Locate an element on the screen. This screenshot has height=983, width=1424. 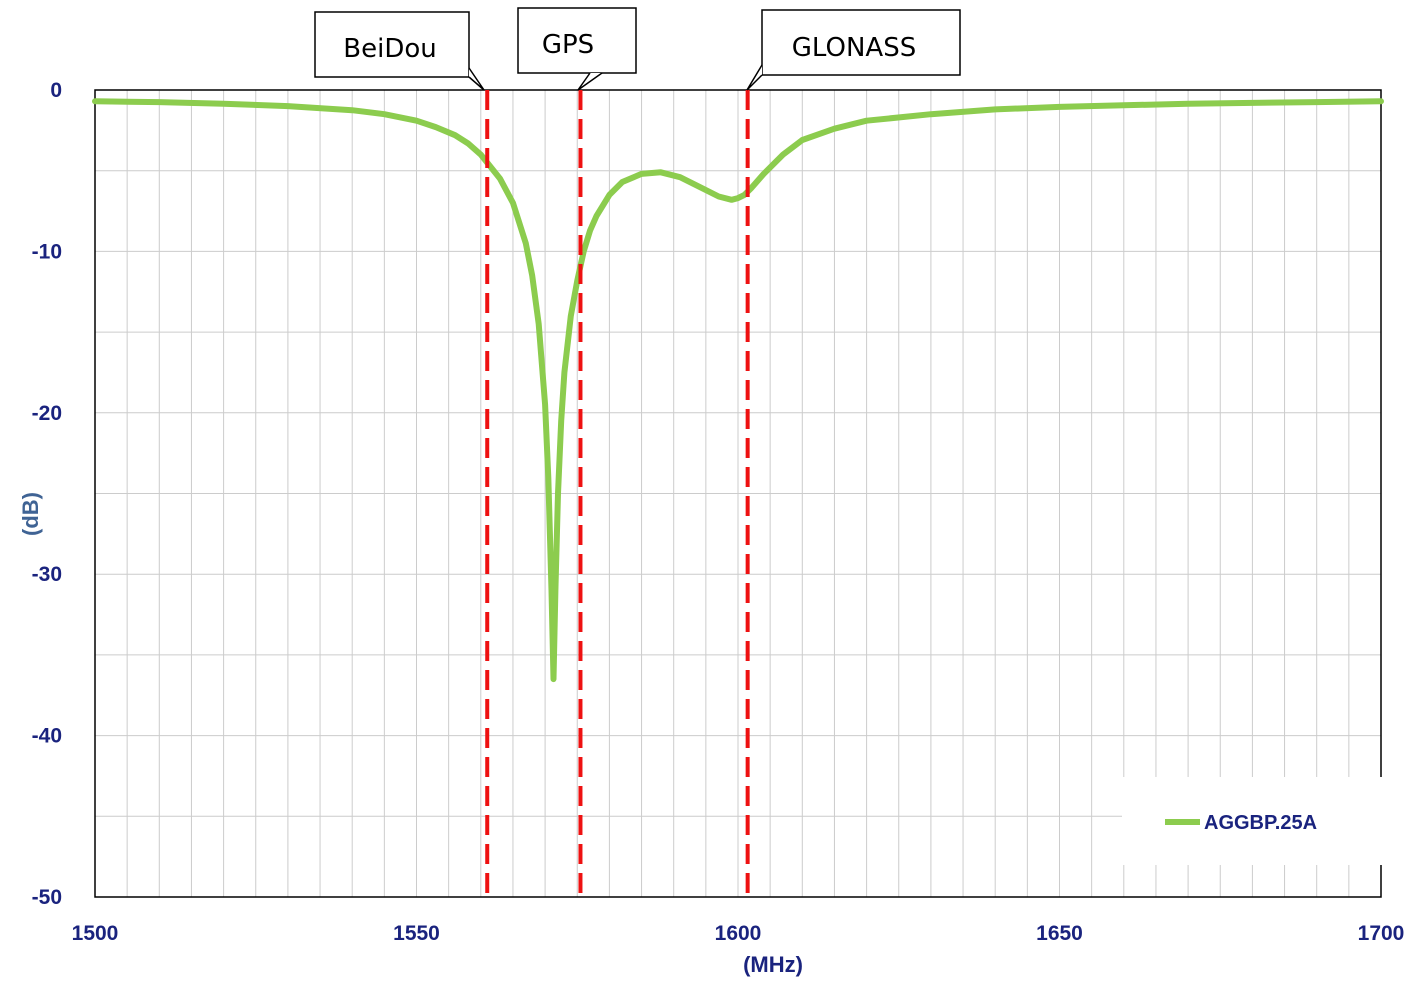
legend-label: AGGBP.25A is located at coordinates (1260, 823).